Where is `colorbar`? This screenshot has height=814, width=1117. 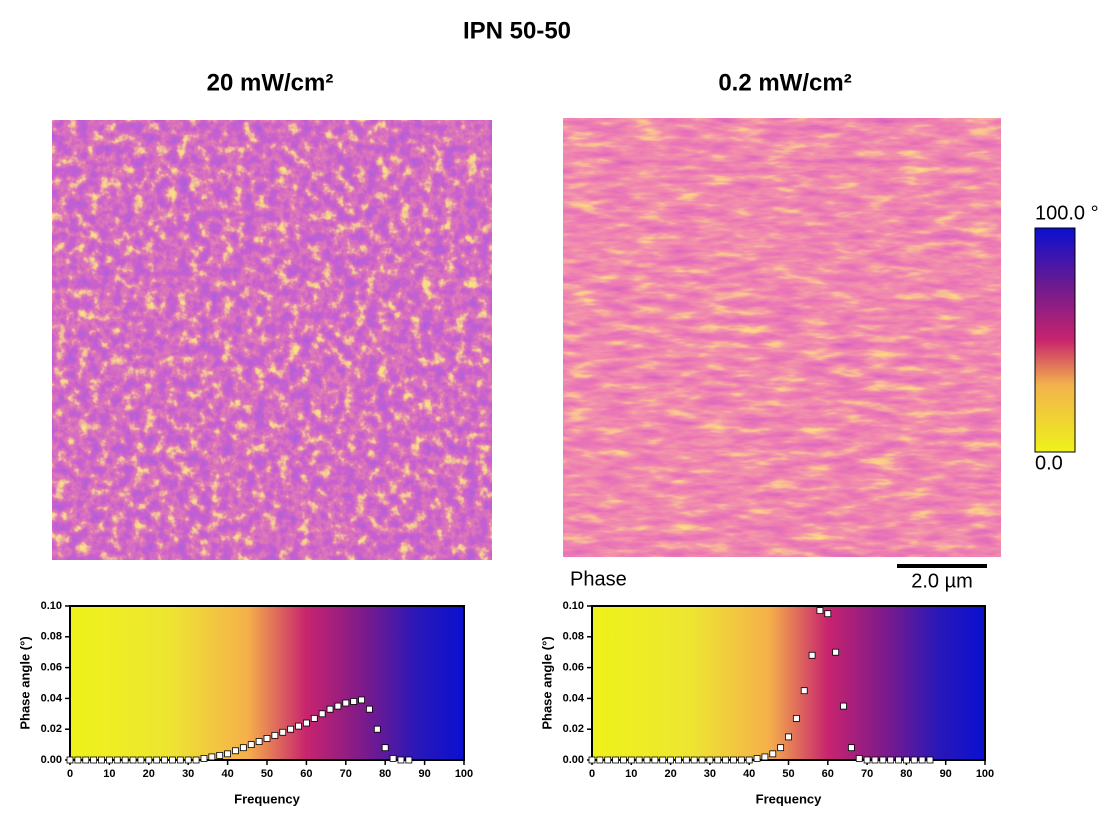 colorbar is located at coordinates (1055, 340).